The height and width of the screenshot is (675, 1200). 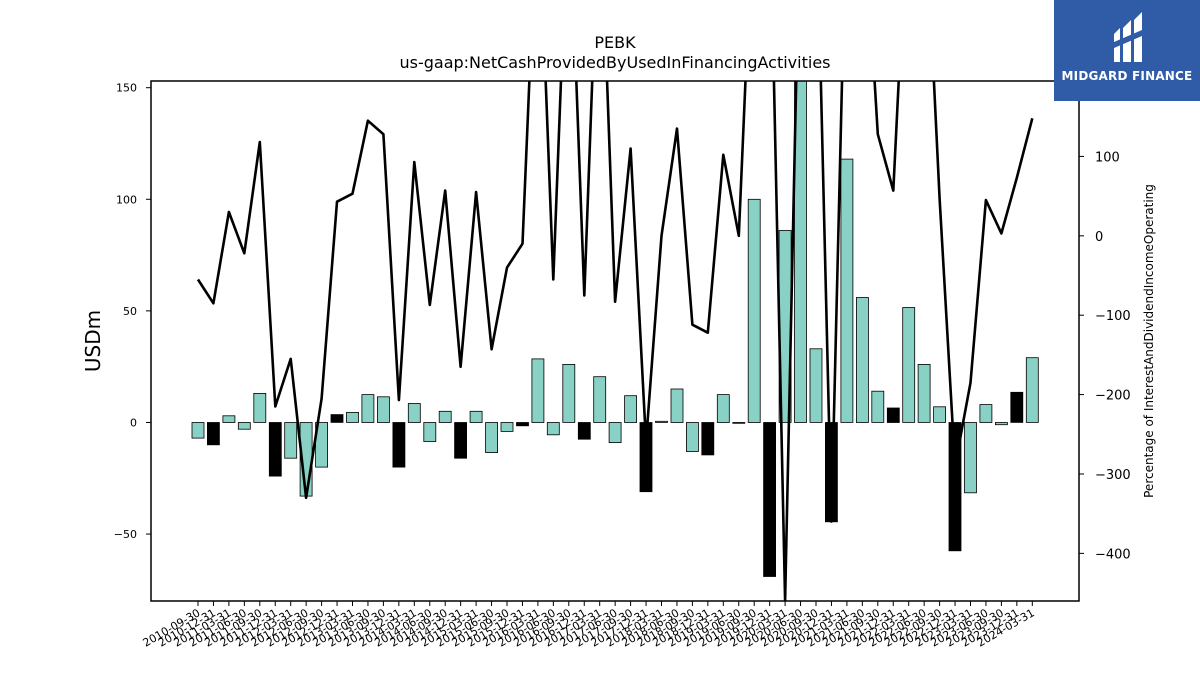 I want to click on y2-tick-label: −200, so click(x=1113, y=396).